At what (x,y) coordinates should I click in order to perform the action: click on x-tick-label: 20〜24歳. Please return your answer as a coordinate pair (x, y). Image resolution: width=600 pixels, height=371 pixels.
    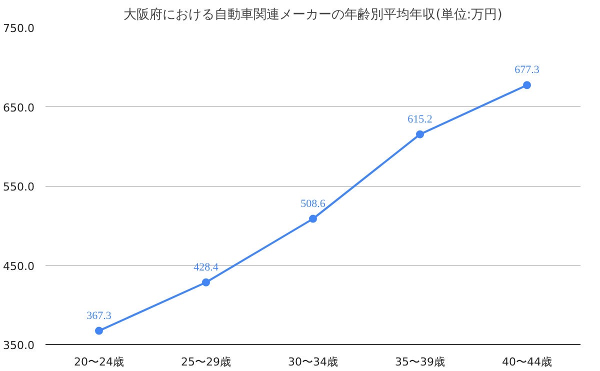
    Looking at the image, I should click on (99, 362).